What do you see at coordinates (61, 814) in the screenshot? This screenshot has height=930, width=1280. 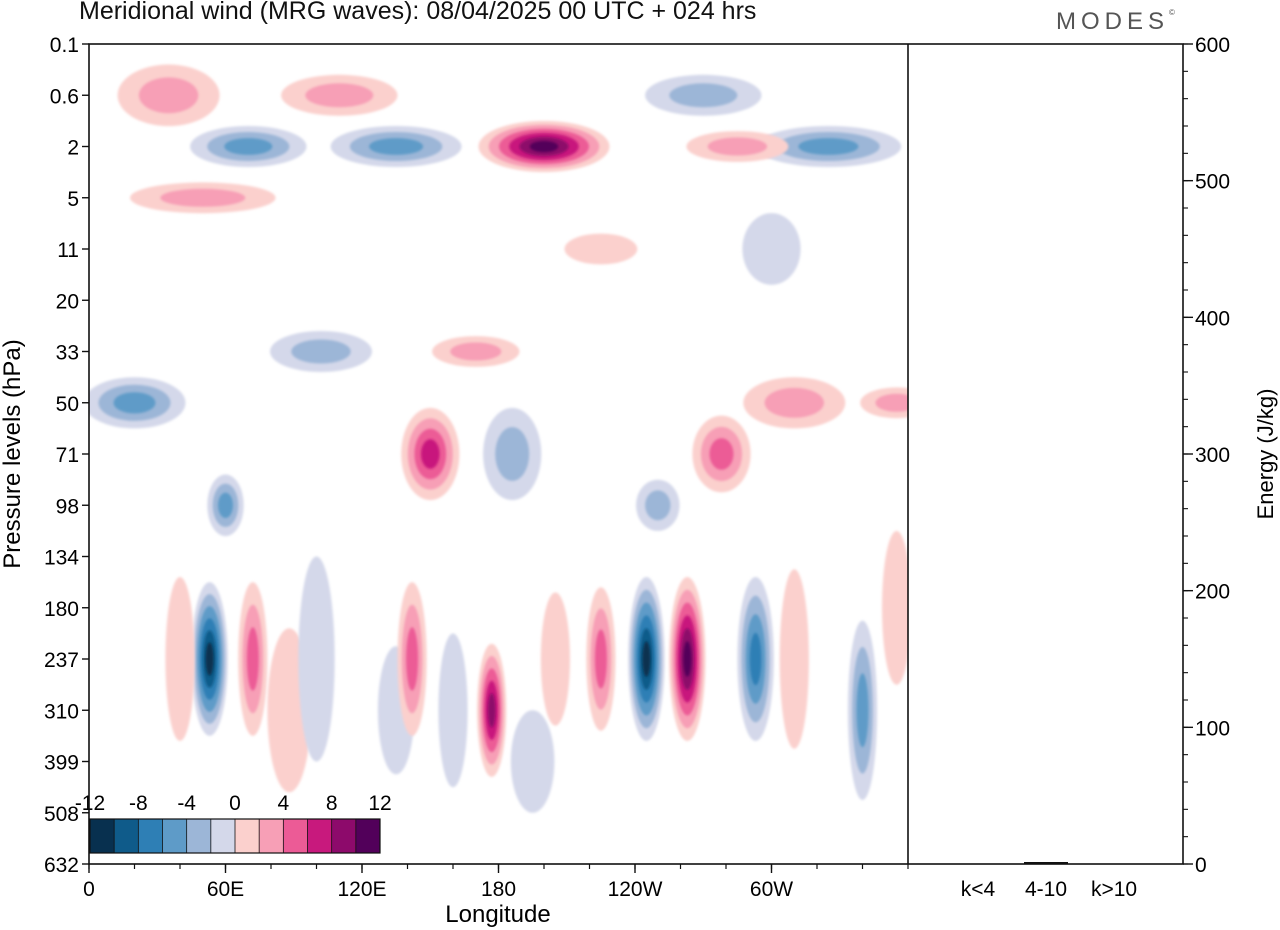 I see `y-tick-label: 508` at bounding box center [61, 814].